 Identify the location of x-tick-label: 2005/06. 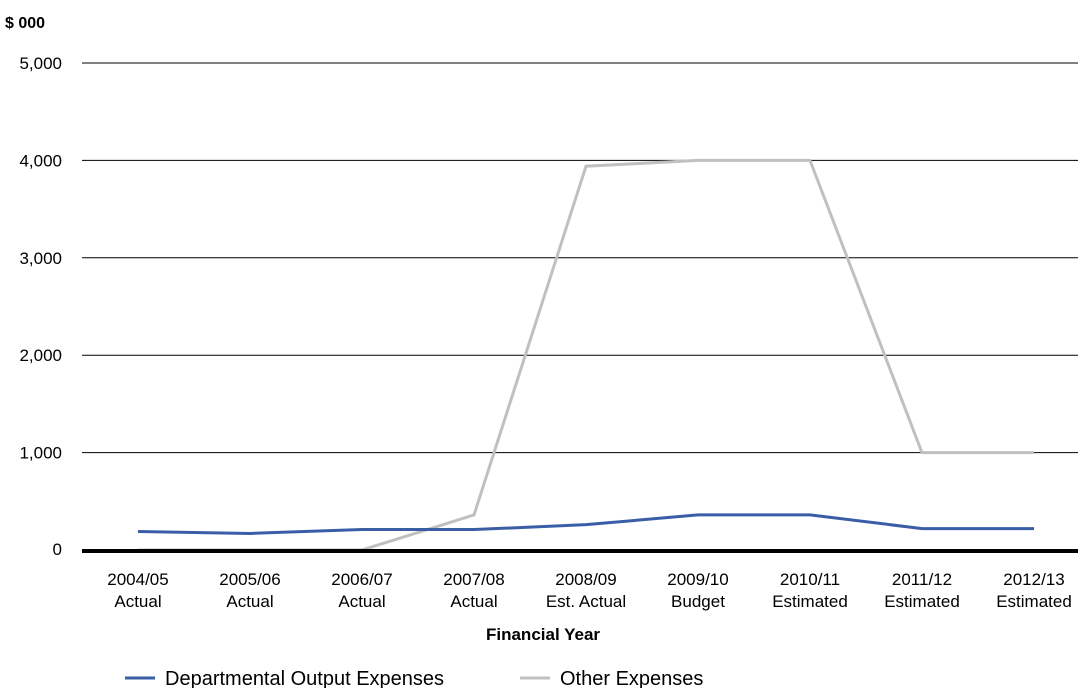
(249, 579).